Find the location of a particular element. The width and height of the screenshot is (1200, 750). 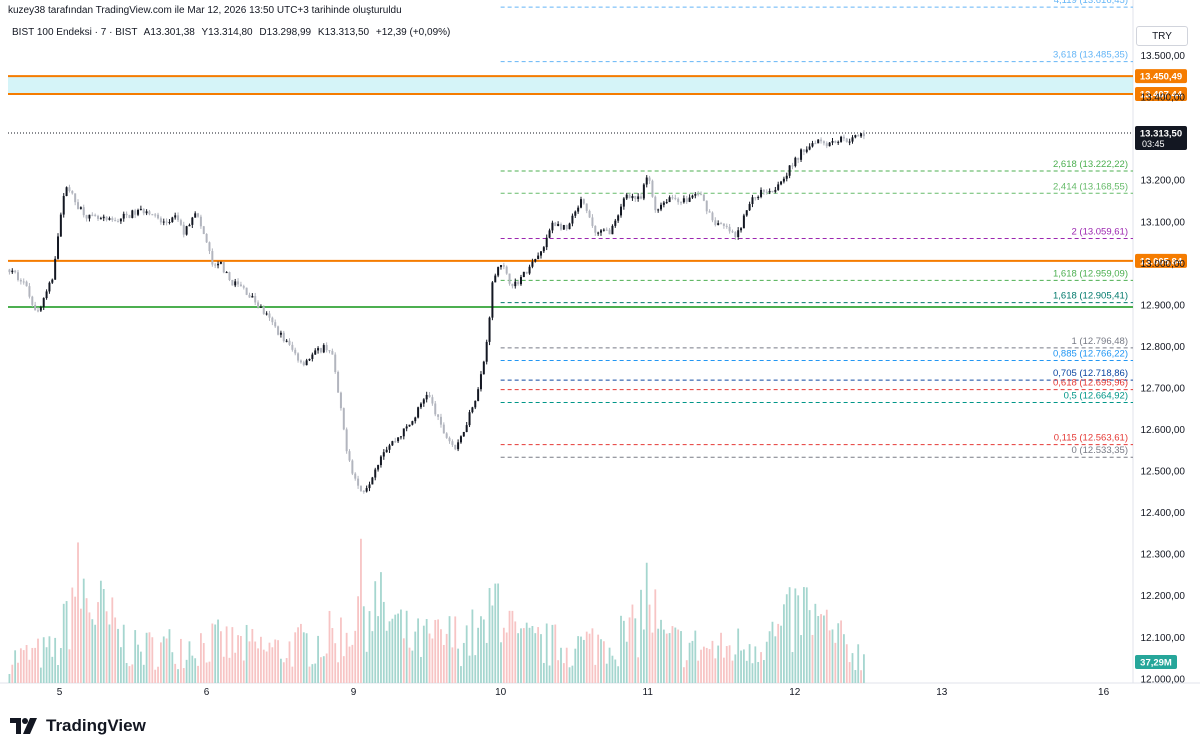

price-axis-tick: 13.000,00 is located at coordinates (1163, 264).